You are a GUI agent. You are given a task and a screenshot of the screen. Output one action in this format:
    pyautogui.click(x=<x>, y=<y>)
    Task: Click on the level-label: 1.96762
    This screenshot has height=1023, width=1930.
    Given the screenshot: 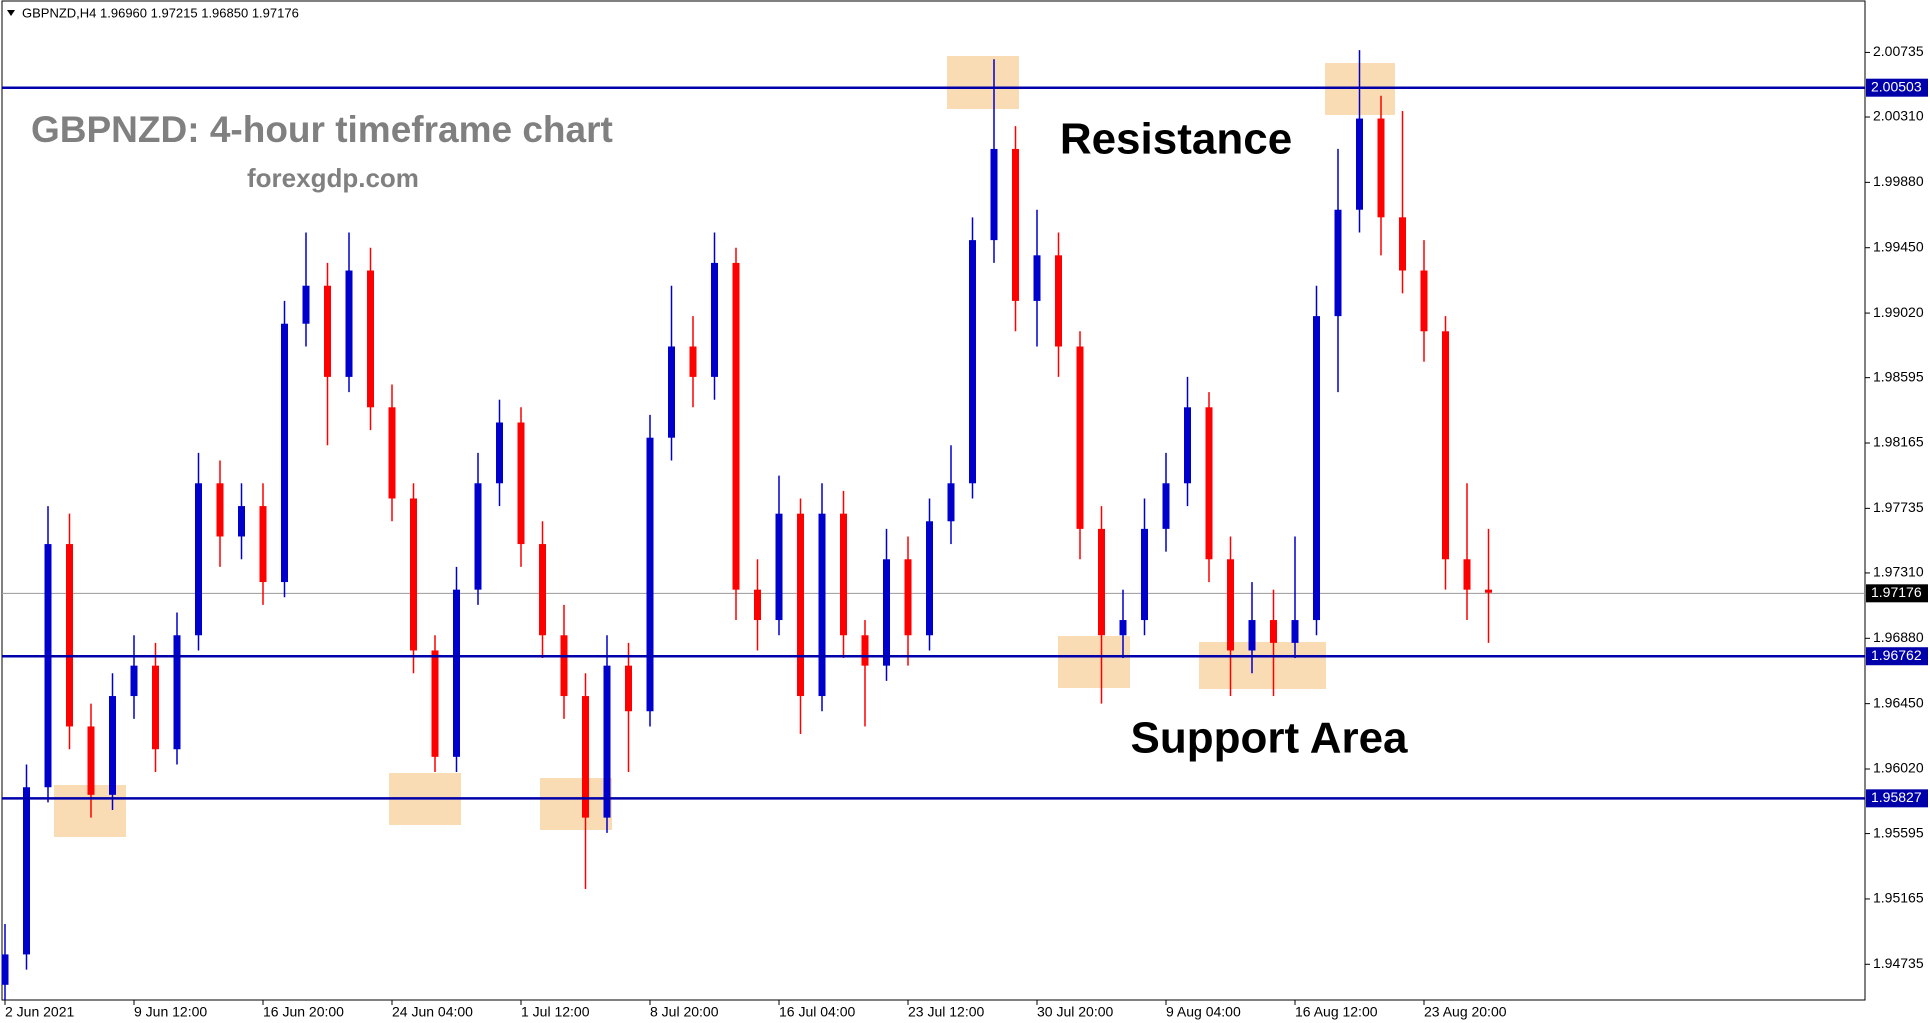 What is the action you would take?
    pyautogui.click(x=1896, y=655)
    